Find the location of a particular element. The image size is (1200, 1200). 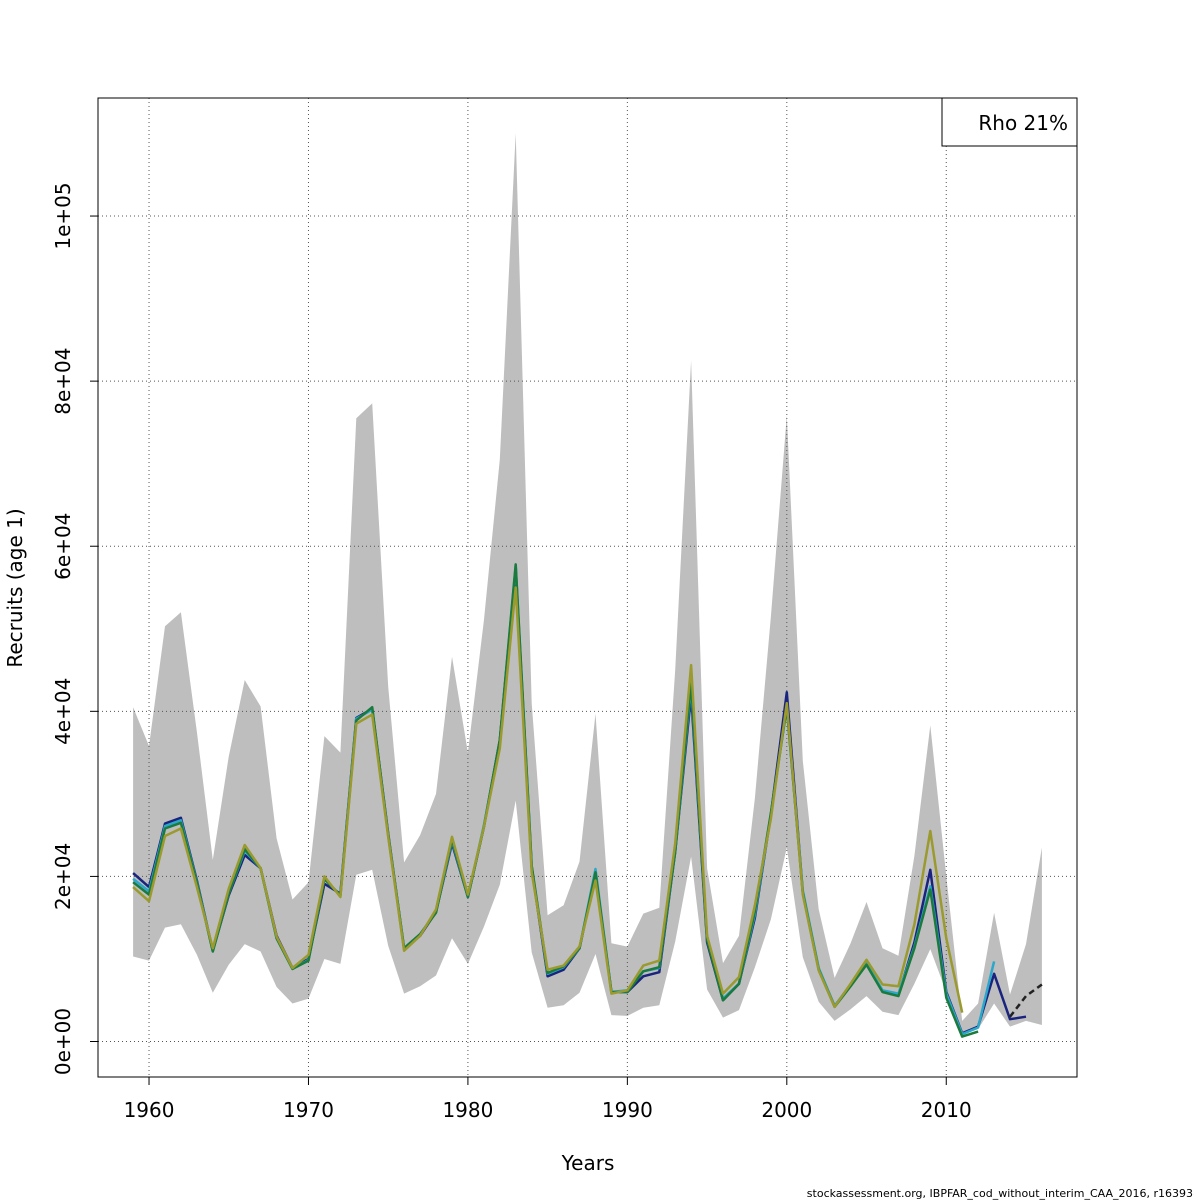

legend: Rho 21% is located at coordinates (1009, 122).